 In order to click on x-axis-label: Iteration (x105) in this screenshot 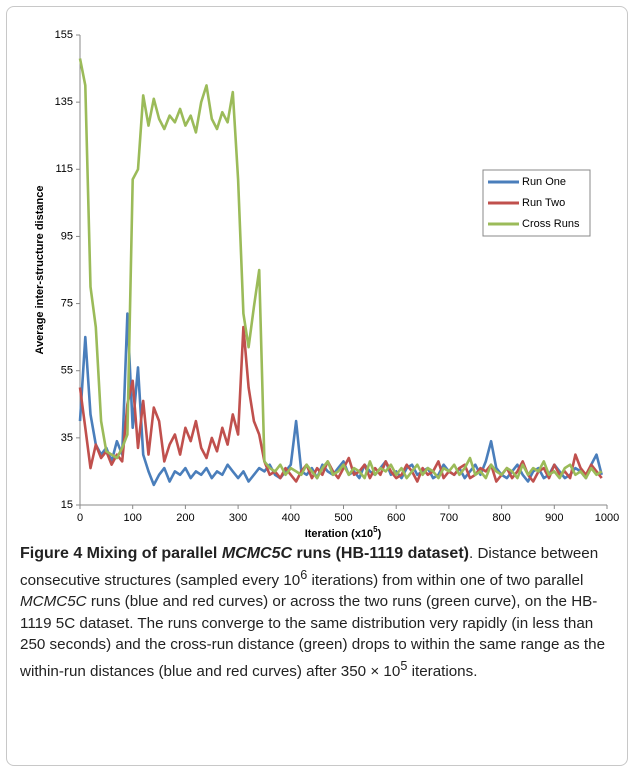, I will do `click(343, 532)`.